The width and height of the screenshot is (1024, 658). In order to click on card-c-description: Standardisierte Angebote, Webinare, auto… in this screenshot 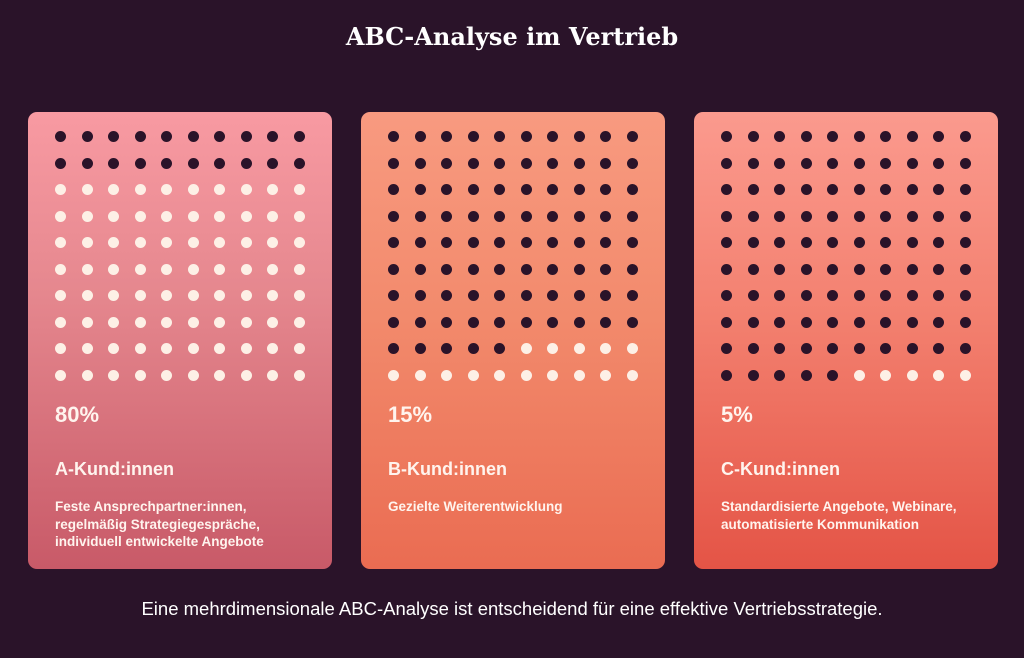, I will do `click(839, 515)`.